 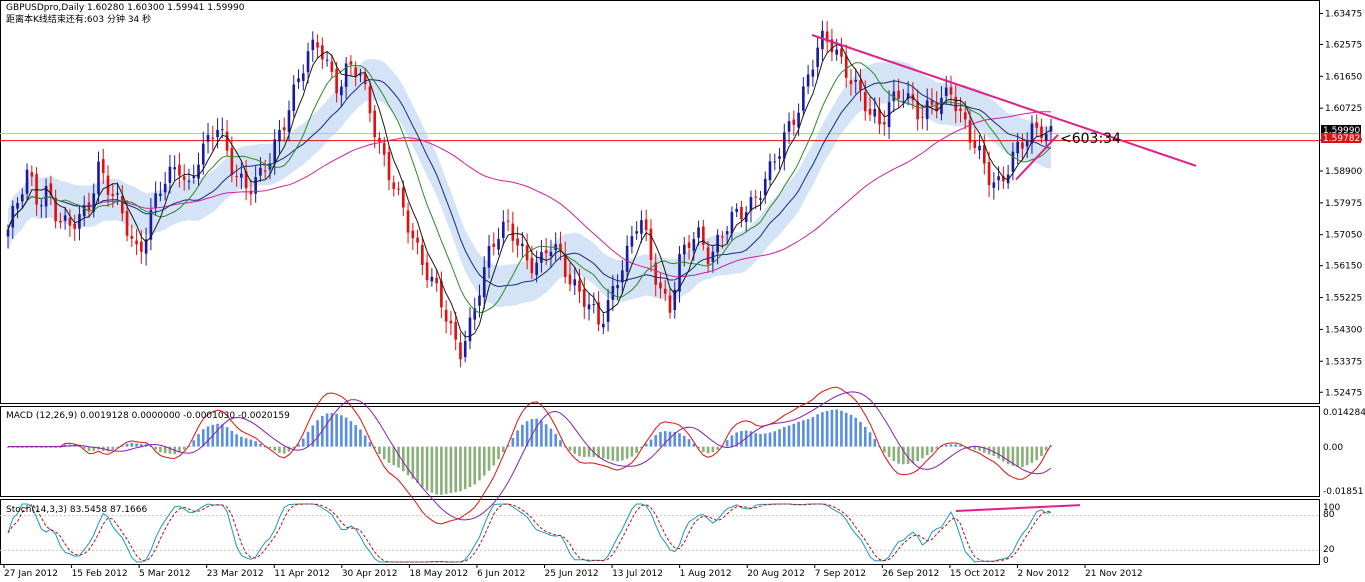 I want to click on level-price-tag-box, so click(x=1341, y=138).